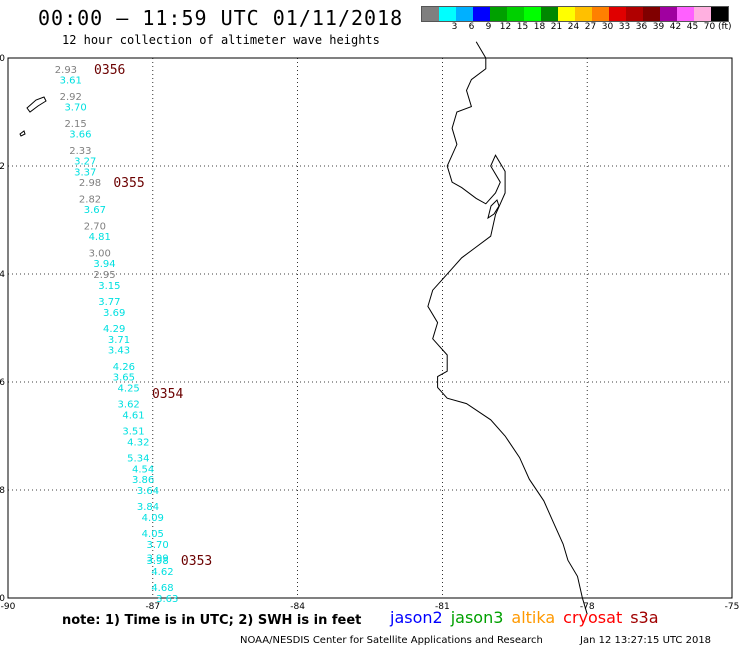 Image resolution: width=740 pixels, height=650 pixels. Describe the element at coordinates (85, 162) in the screenshot. I see `wave-height-value: 3.27` at that location.